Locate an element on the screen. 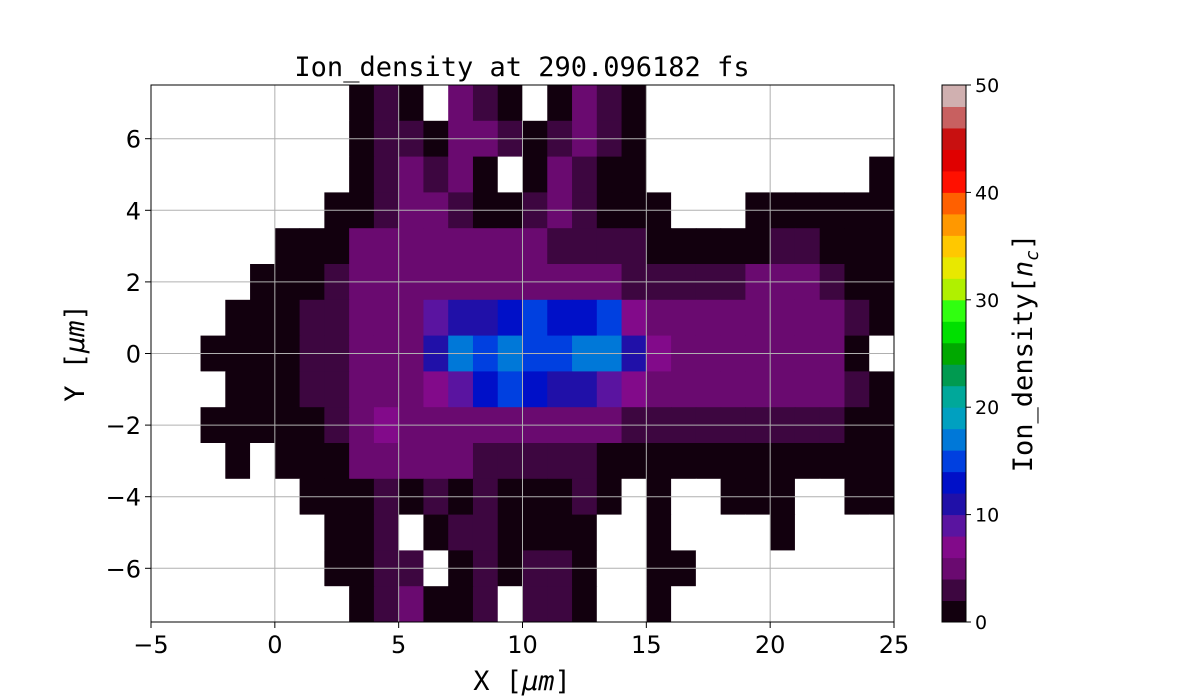 The image size is (1200, 700). colorbar-tick-label: 0 is located at coordinates (981, 623).